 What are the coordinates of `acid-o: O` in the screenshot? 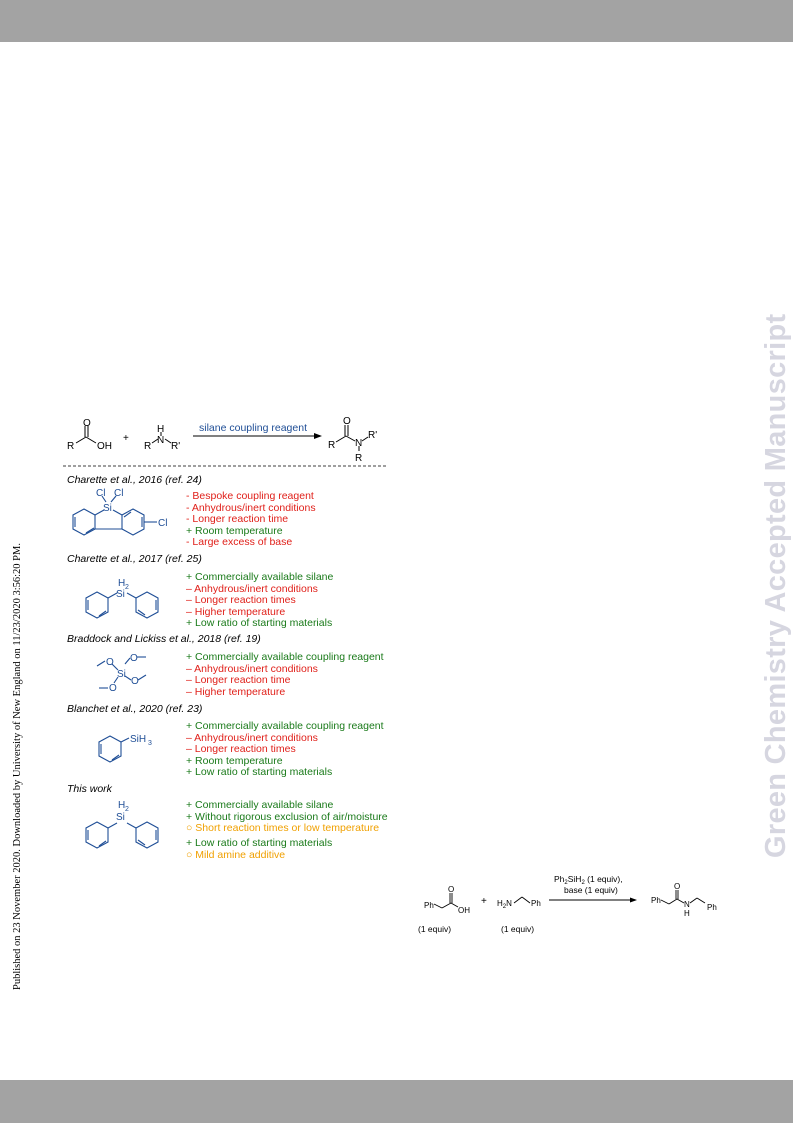 It's located at (87, 423).